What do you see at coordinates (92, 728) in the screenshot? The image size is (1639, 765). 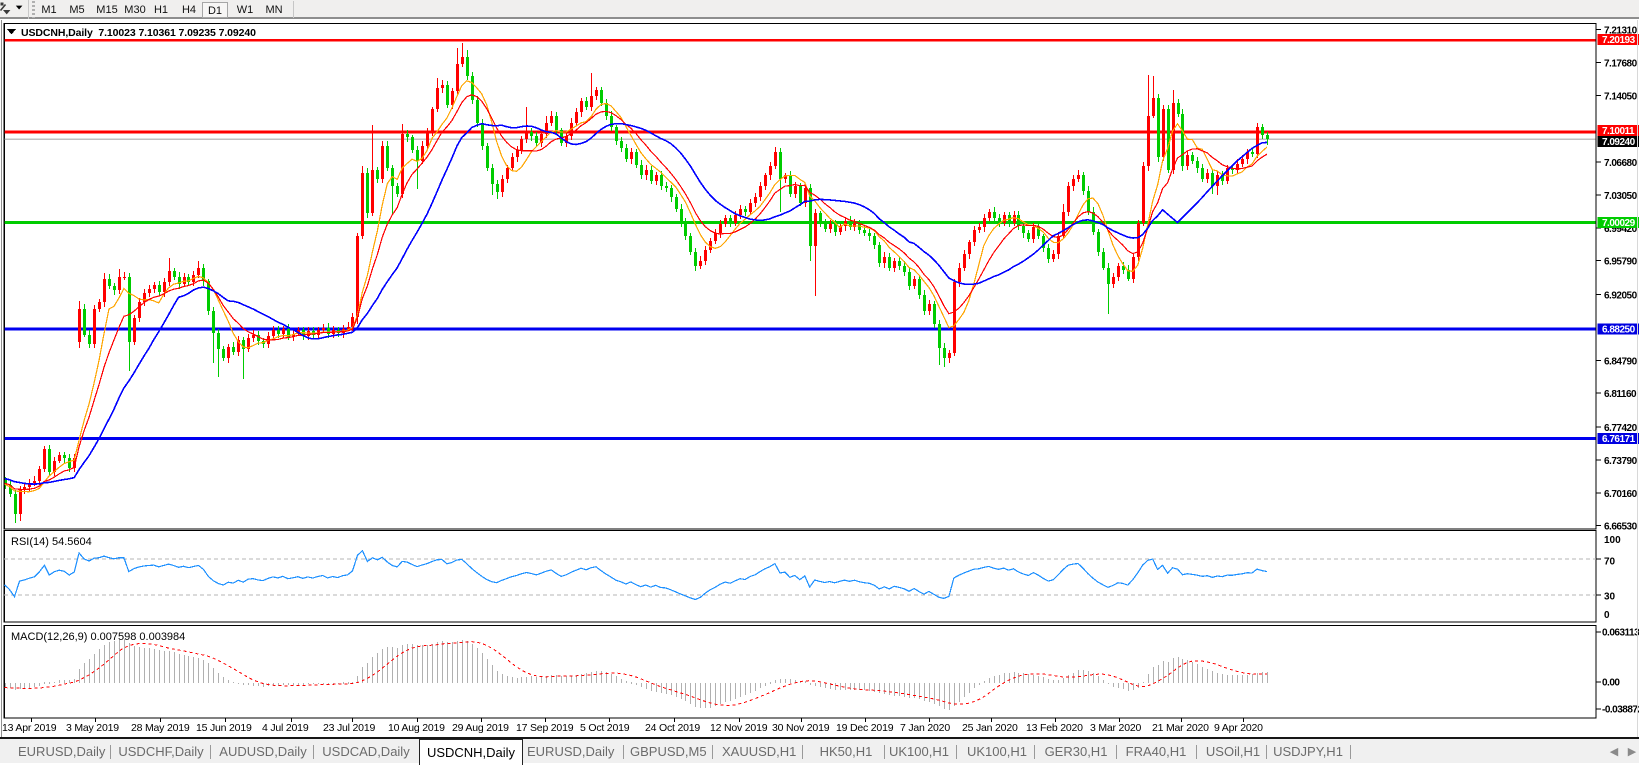 I see `svg-text: 3 May 2019` at bounding box center [92, 728].